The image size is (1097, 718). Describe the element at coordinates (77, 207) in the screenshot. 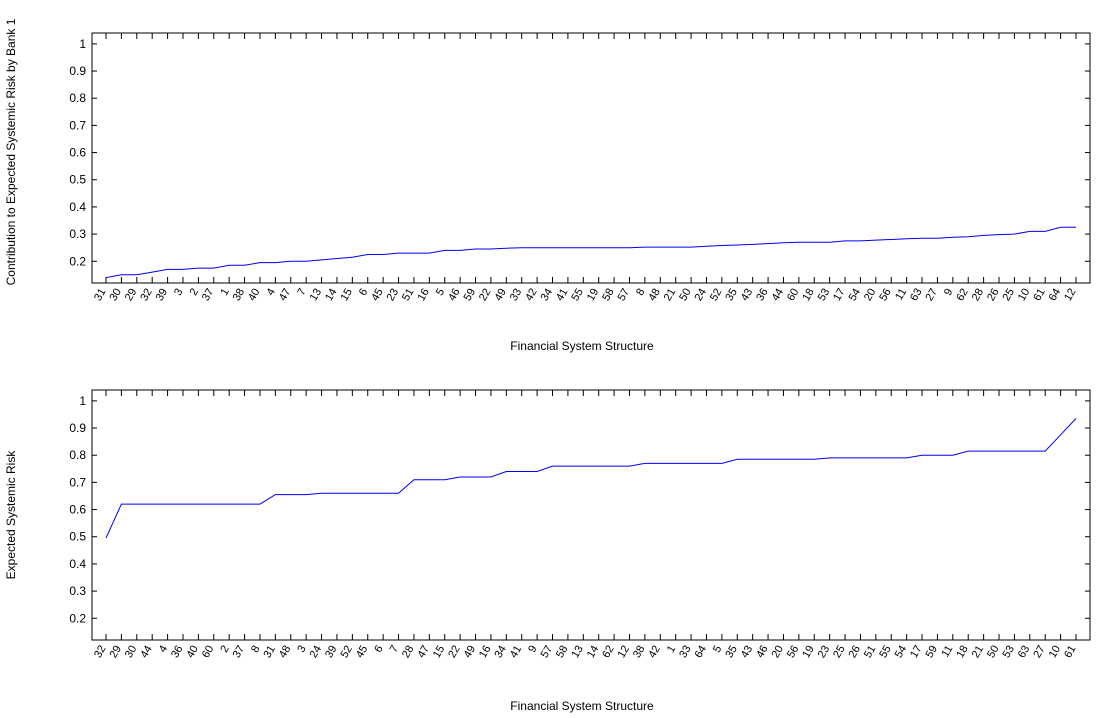

I see `top-y-tick-label: 0.4` at that location.